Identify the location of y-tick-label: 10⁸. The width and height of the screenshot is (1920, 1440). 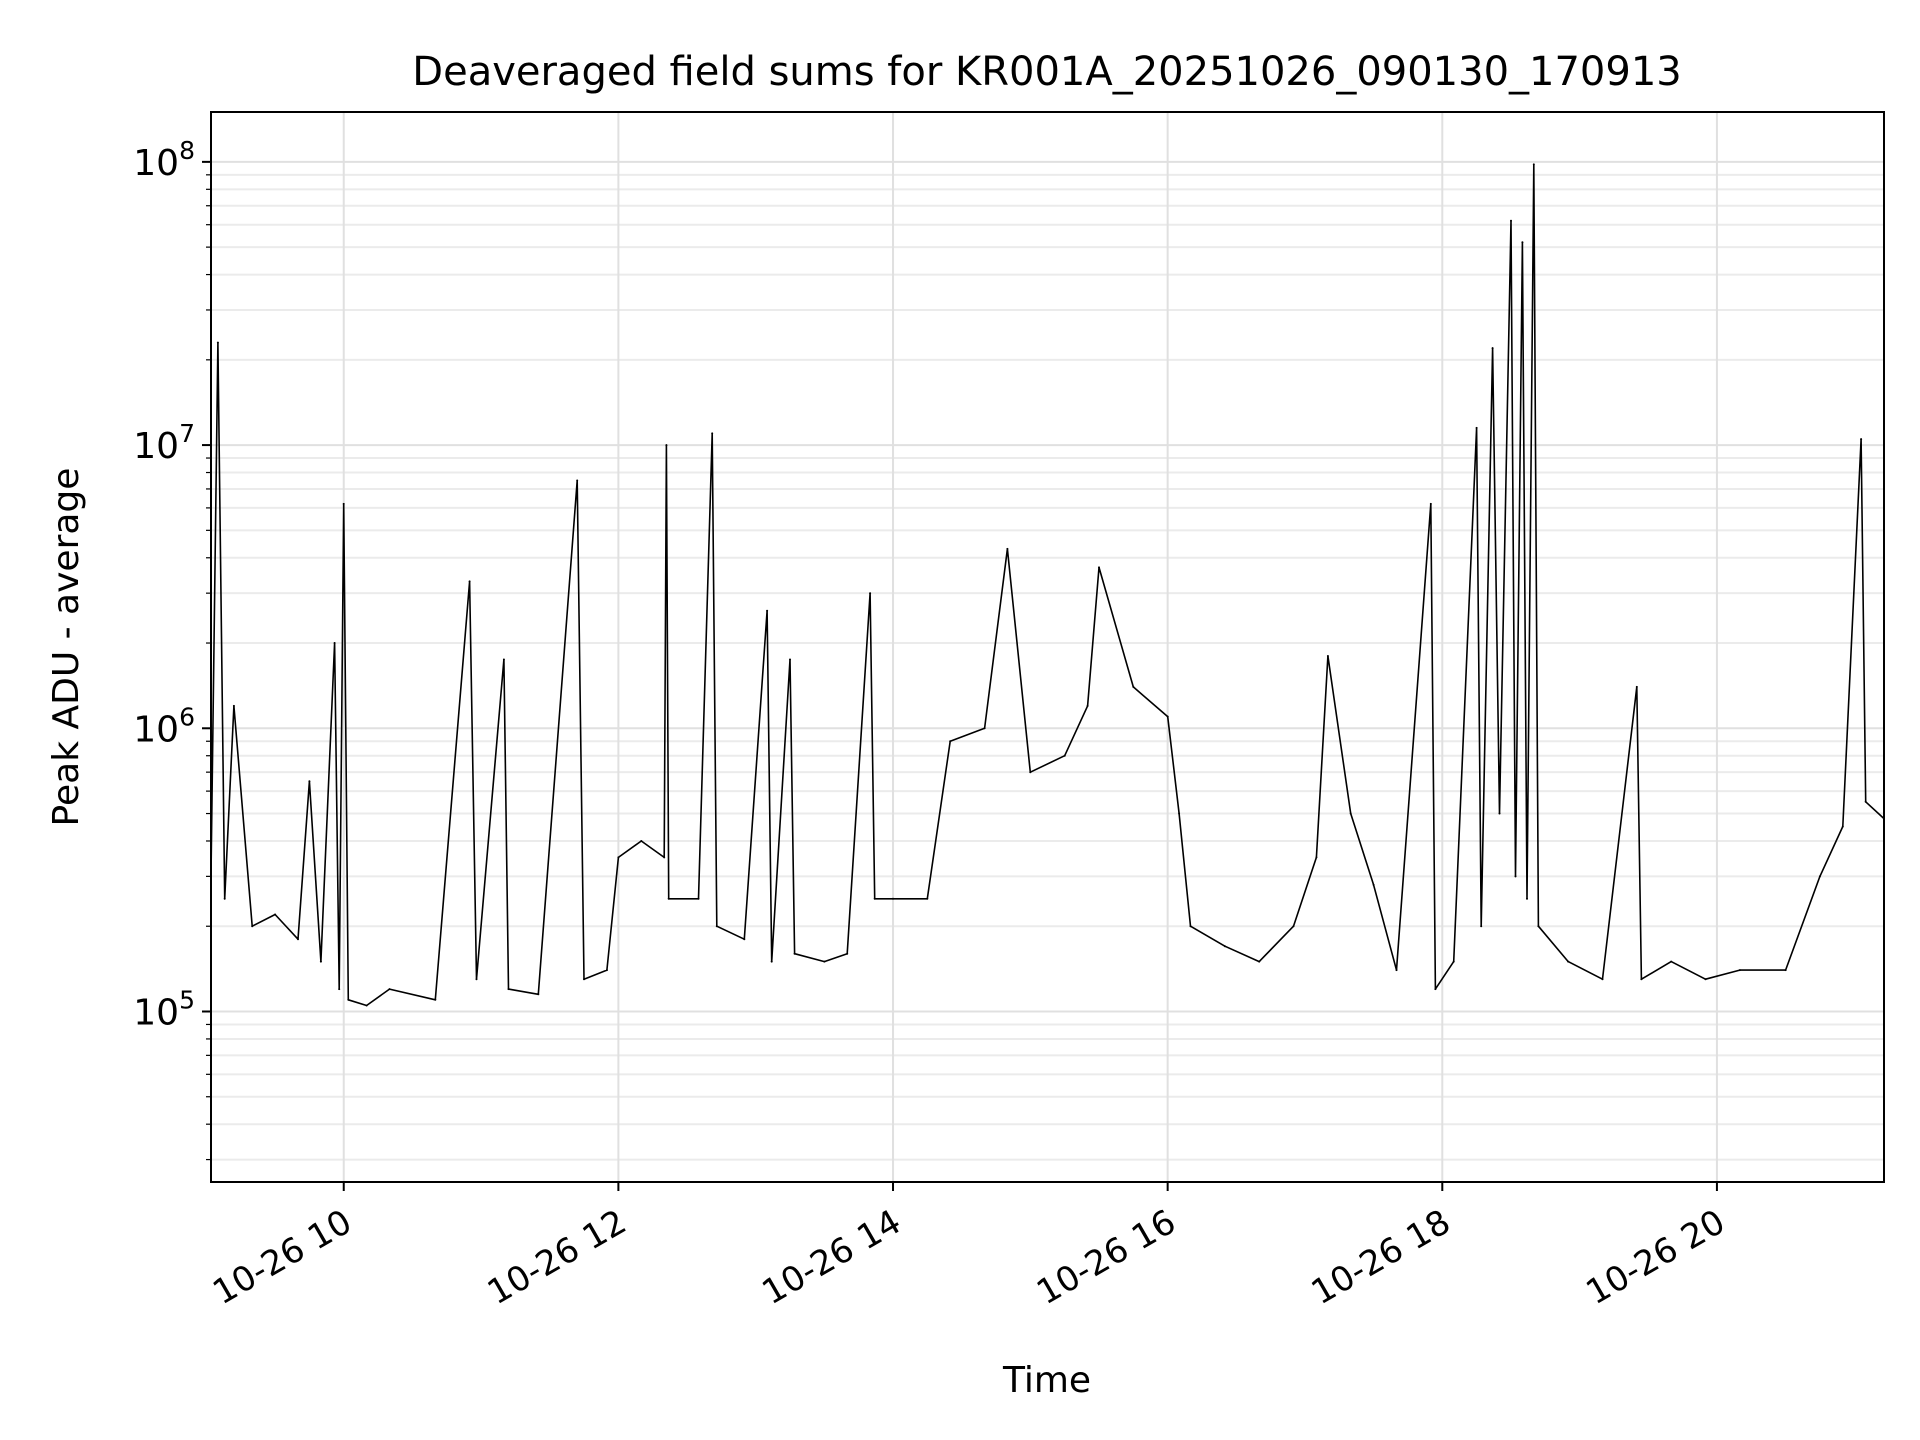
(164, 160).